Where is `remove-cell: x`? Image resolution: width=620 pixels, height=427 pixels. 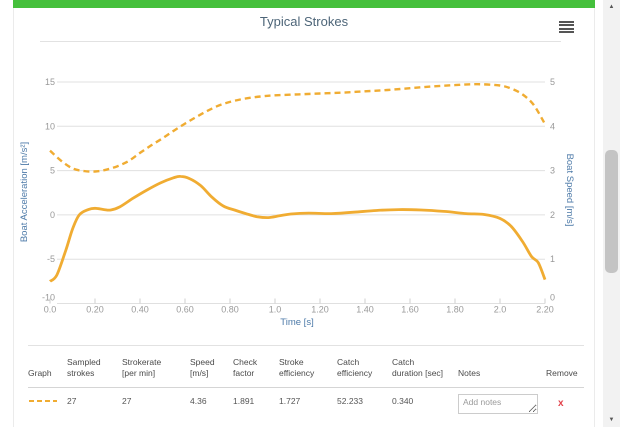 remove-cell: x is located at coordinates (565, 402).